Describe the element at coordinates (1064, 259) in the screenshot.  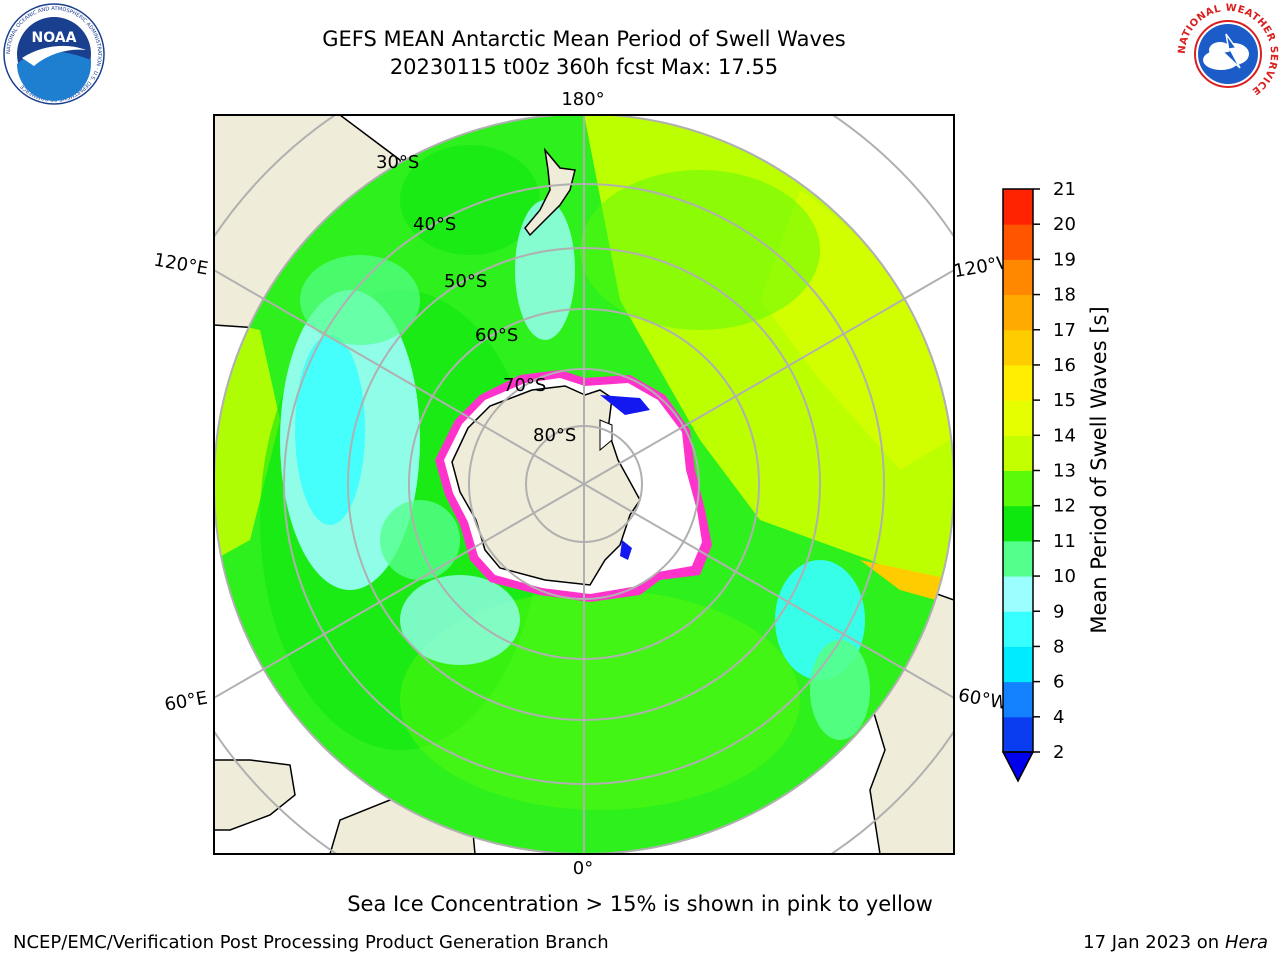
I see `colorbar-tick-label: 19` at that location.